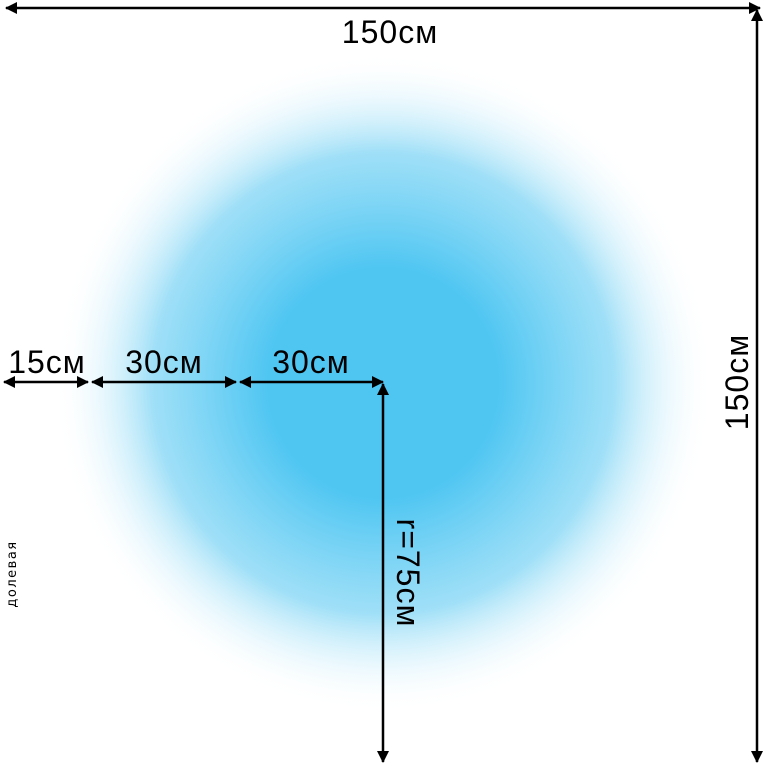  Describe the element at coordinates (390, 32) in the screenshot. I see `width-label: 150см` at that location.